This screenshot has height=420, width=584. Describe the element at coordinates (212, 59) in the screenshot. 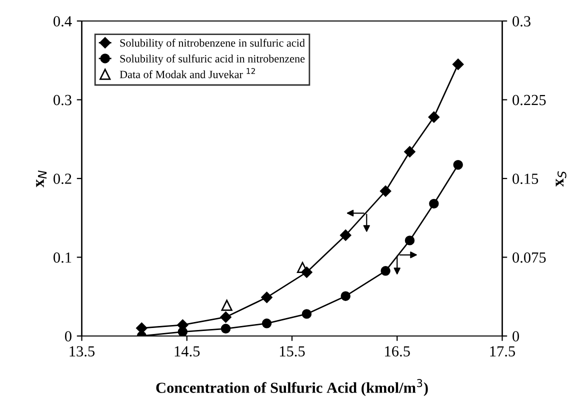

I see `legend-label: Solubility of sulfuric acid in nitrobenzene` at that location.